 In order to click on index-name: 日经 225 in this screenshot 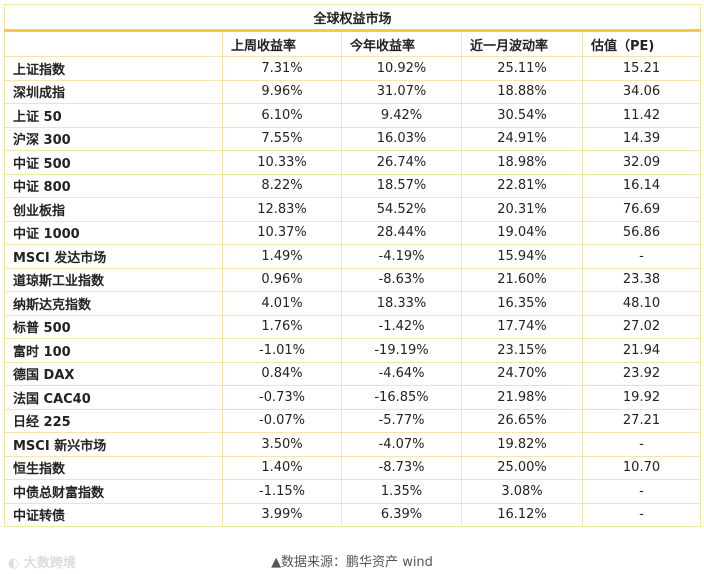, I will do `click(113, 420)`.